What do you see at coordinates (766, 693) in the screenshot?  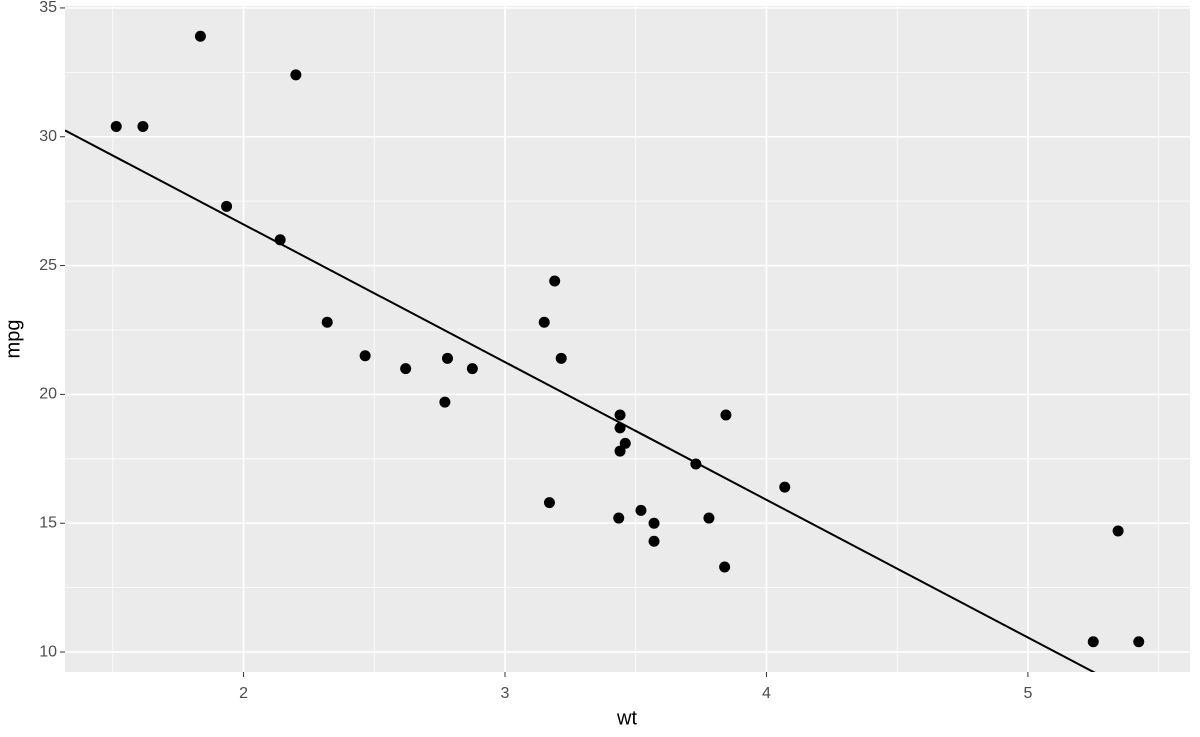 I see `x-tick-label: 4` at bounding box center [766, 693].